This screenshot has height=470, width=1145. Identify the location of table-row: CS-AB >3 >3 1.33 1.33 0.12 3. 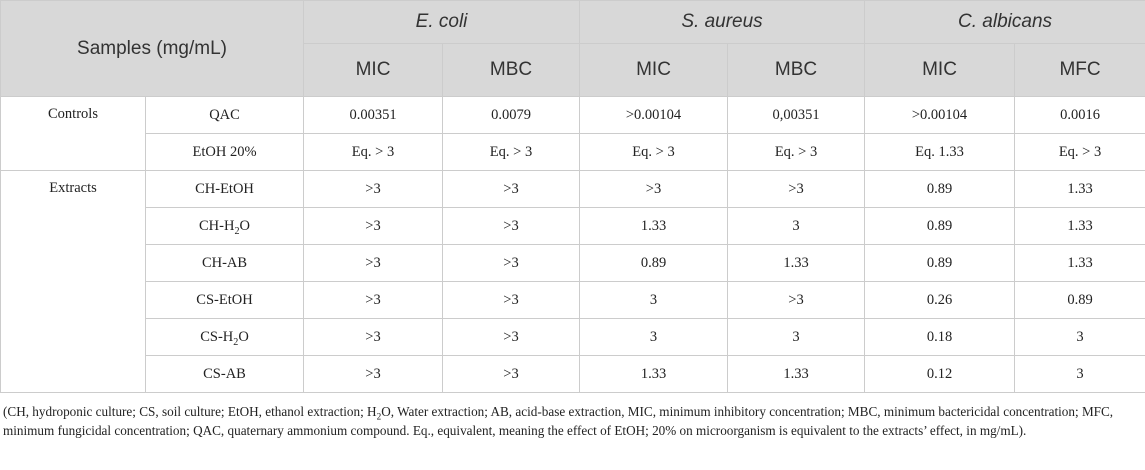
(573, 374).